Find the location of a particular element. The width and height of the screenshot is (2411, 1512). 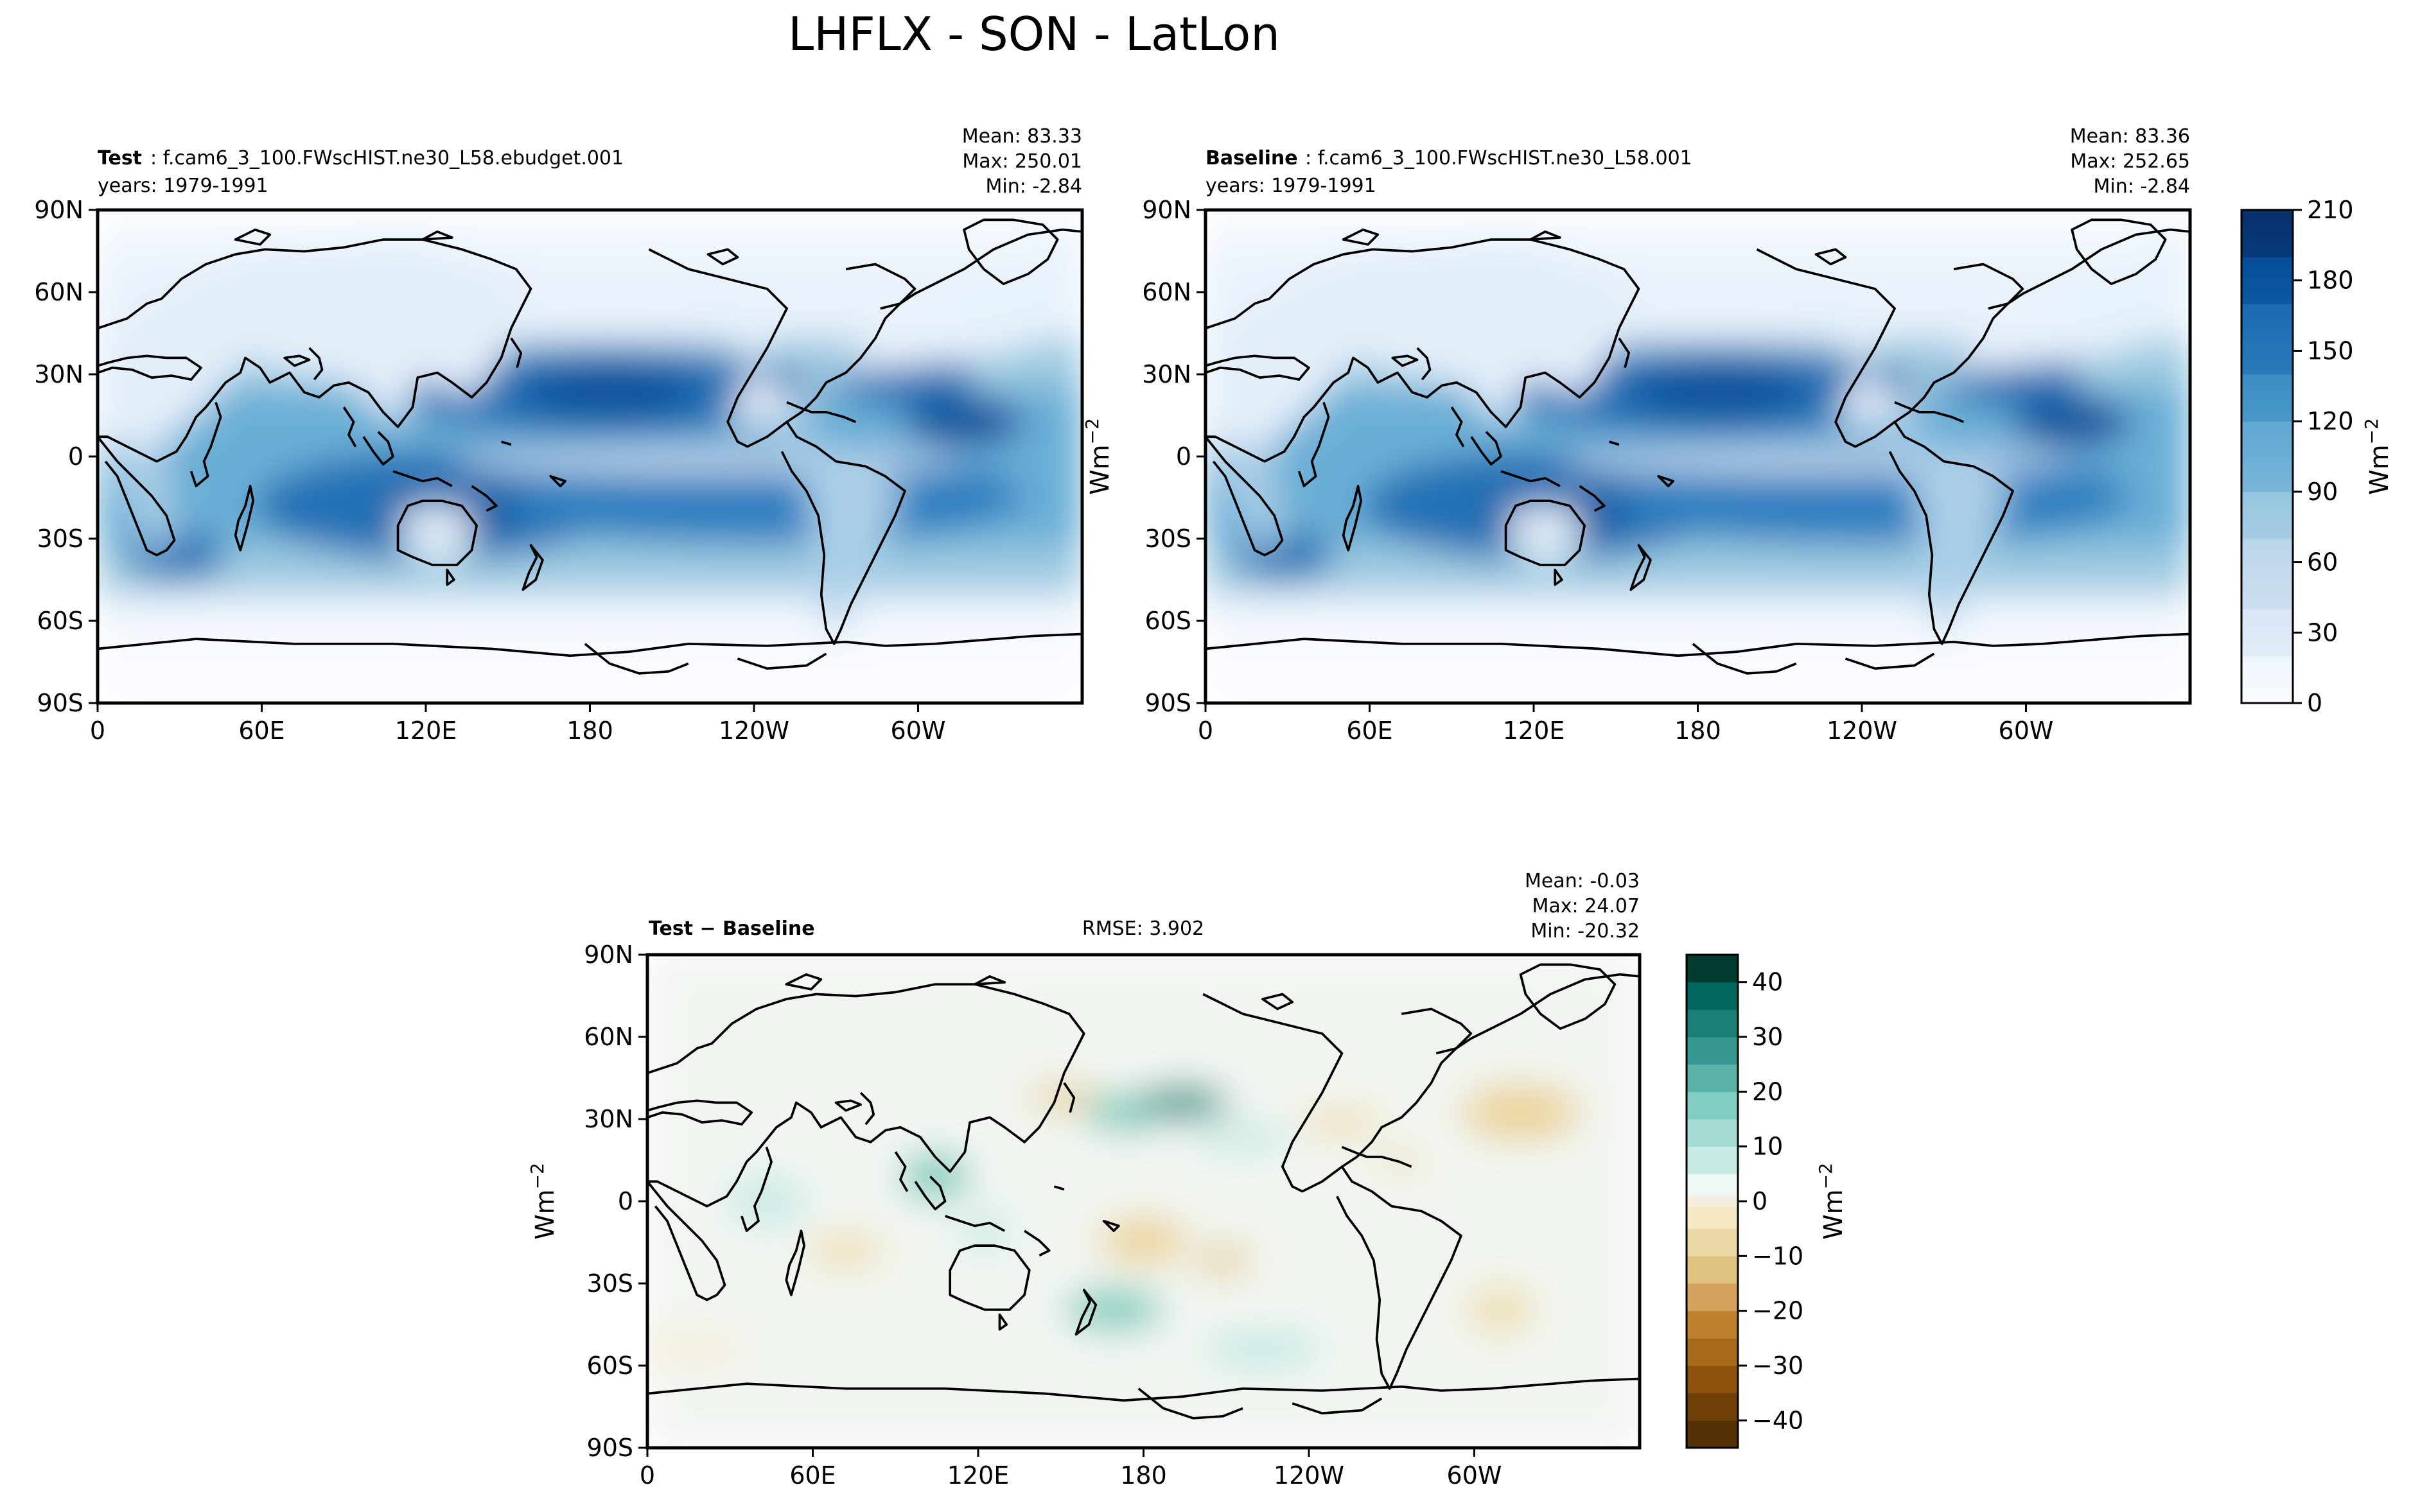

colorbar-blues-ticks: 0 30 60 90 120 150 180 210 is located at coordinates (2323, 456).